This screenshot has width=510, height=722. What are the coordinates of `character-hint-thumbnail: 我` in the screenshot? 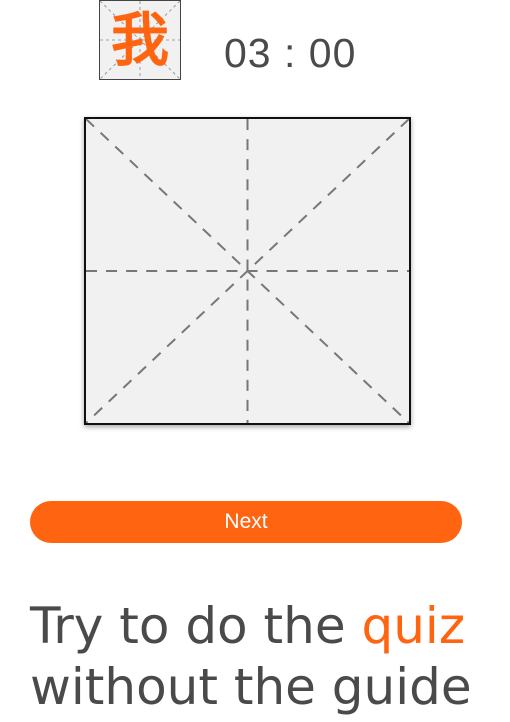 It's located at (140, 40).